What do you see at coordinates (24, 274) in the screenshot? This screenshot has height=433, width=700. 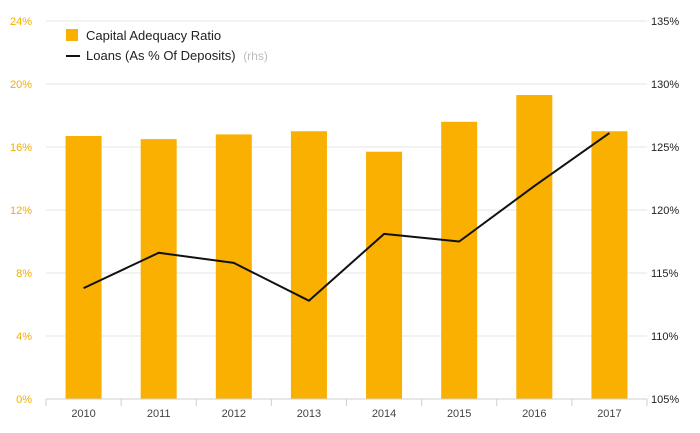 I see `y-left-tick-label: 8%` at bounding box center [24, 274].